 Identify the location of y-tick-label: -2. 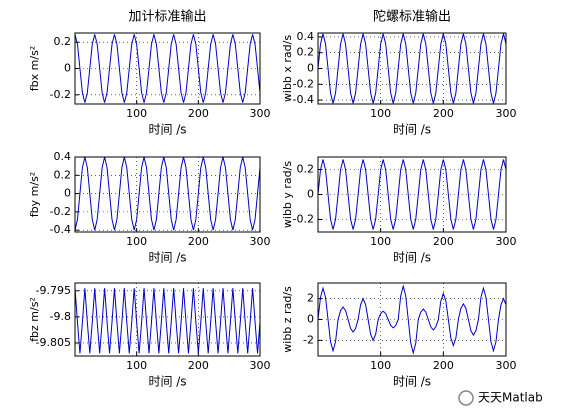
(308, 339).